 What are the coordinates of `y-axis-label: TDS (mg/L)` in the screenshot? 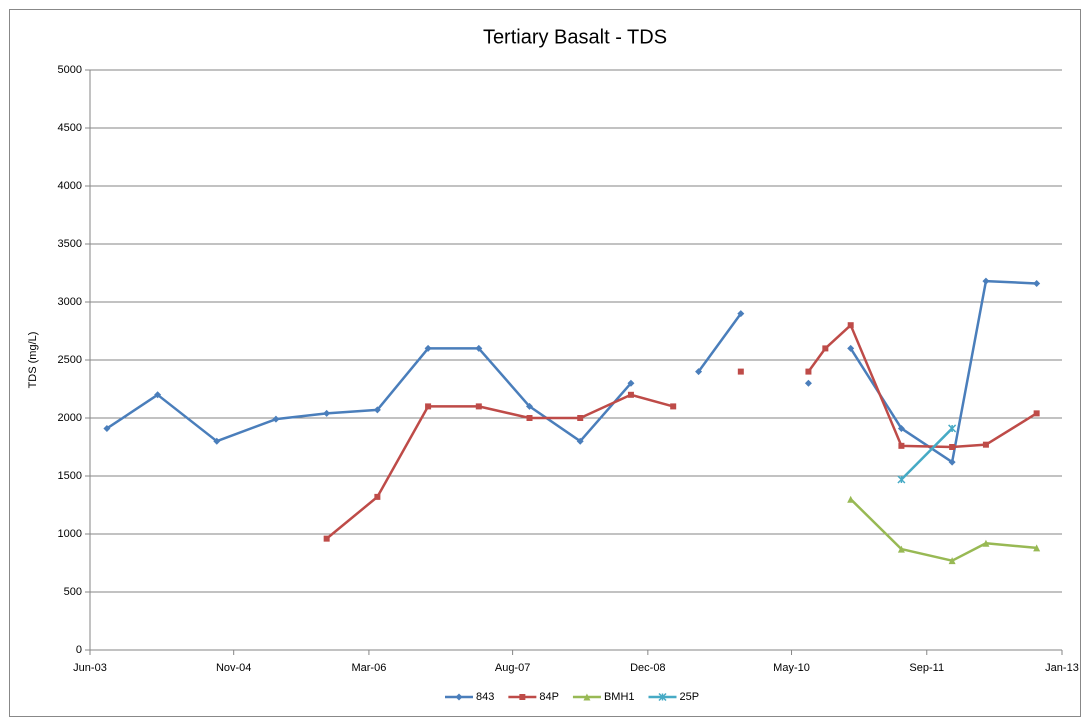 It's located at (33, 360).